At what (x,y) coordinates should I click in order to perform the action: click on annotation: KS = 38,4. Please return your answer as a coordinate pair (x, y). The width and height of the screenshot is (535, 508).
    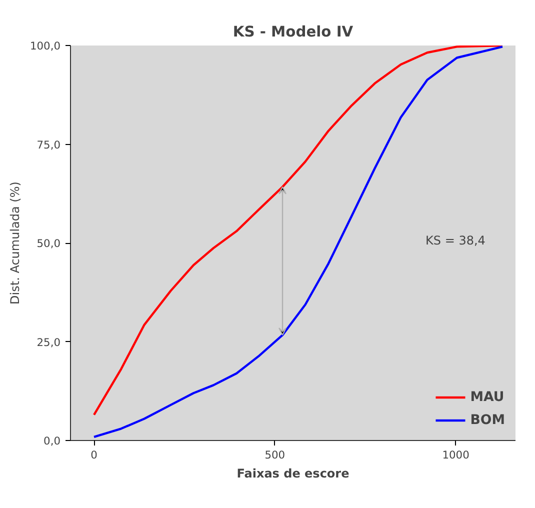
    Looking at the image, I should click on (456, 241).